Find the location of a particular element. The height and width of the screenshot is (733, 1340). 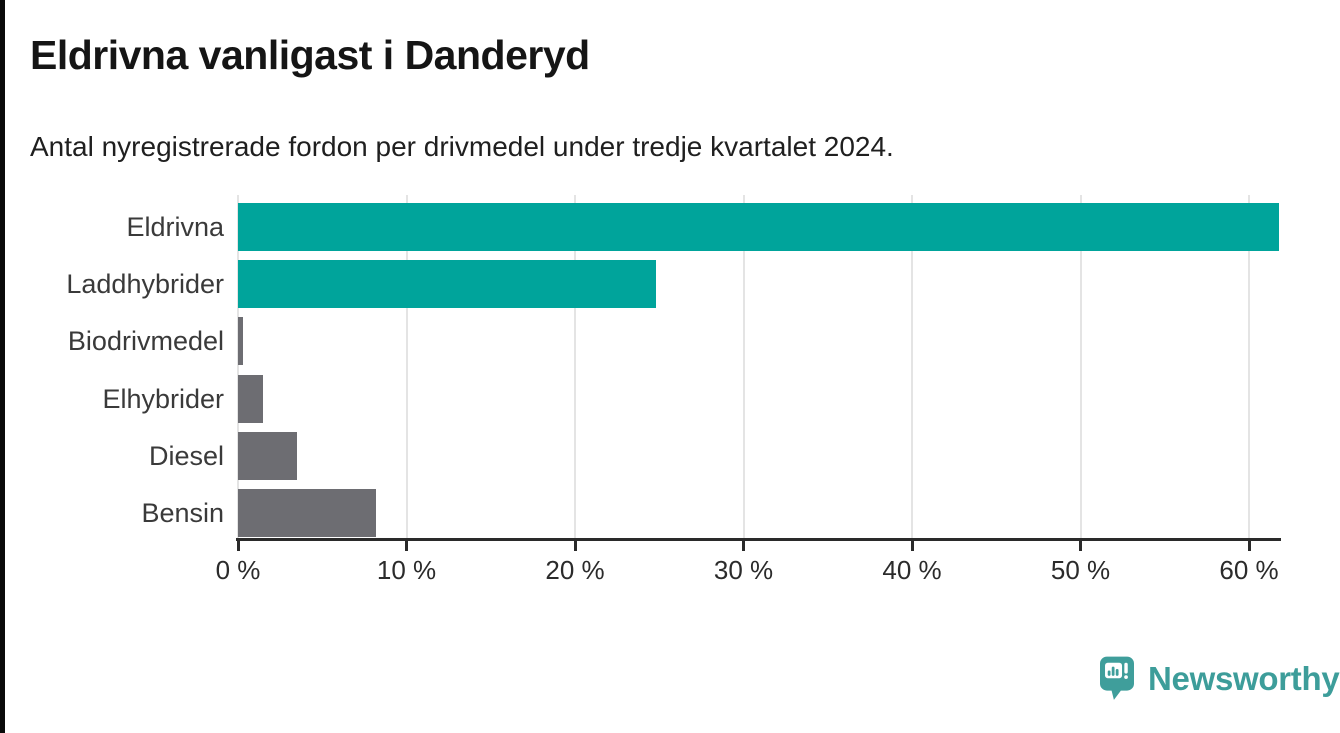

category-label: Biodrivmedel is located at coordinates (145, 341).